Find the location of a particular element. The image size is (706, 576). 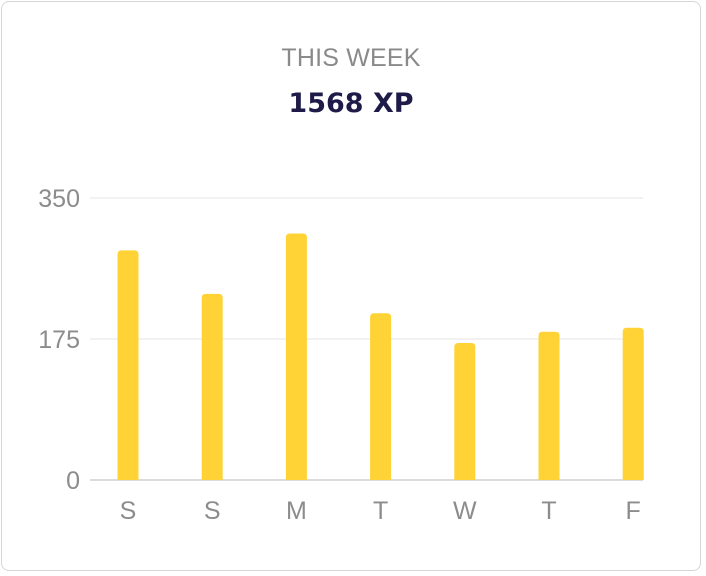

x-tick-label: M is located at coordinates (296, 511).